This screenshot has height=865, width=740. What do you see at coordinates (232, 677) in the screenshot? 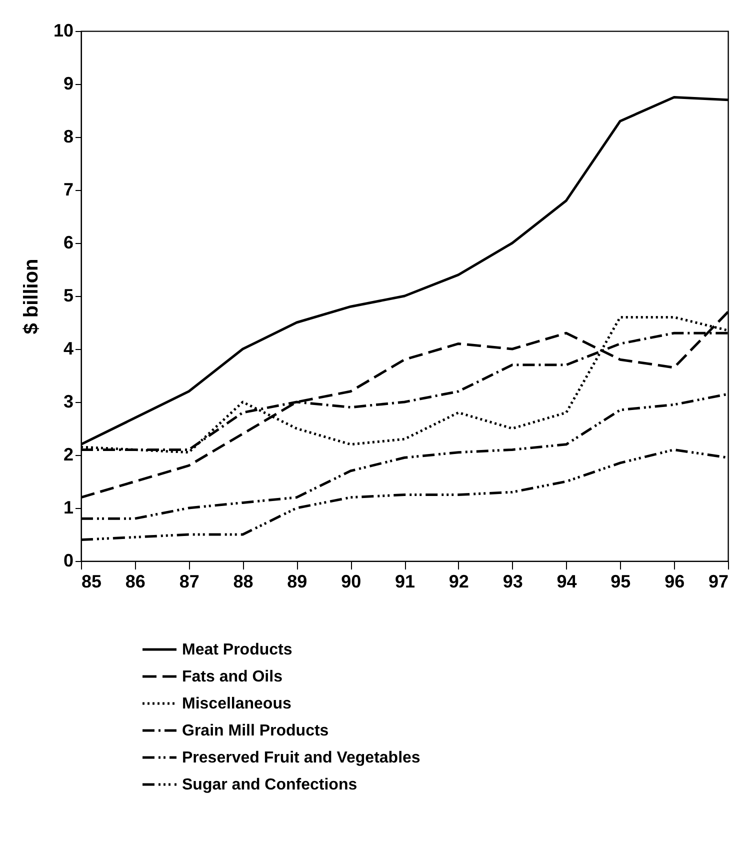
I see `legend-label: Fats and Oils` at bounding box center [232, 677].